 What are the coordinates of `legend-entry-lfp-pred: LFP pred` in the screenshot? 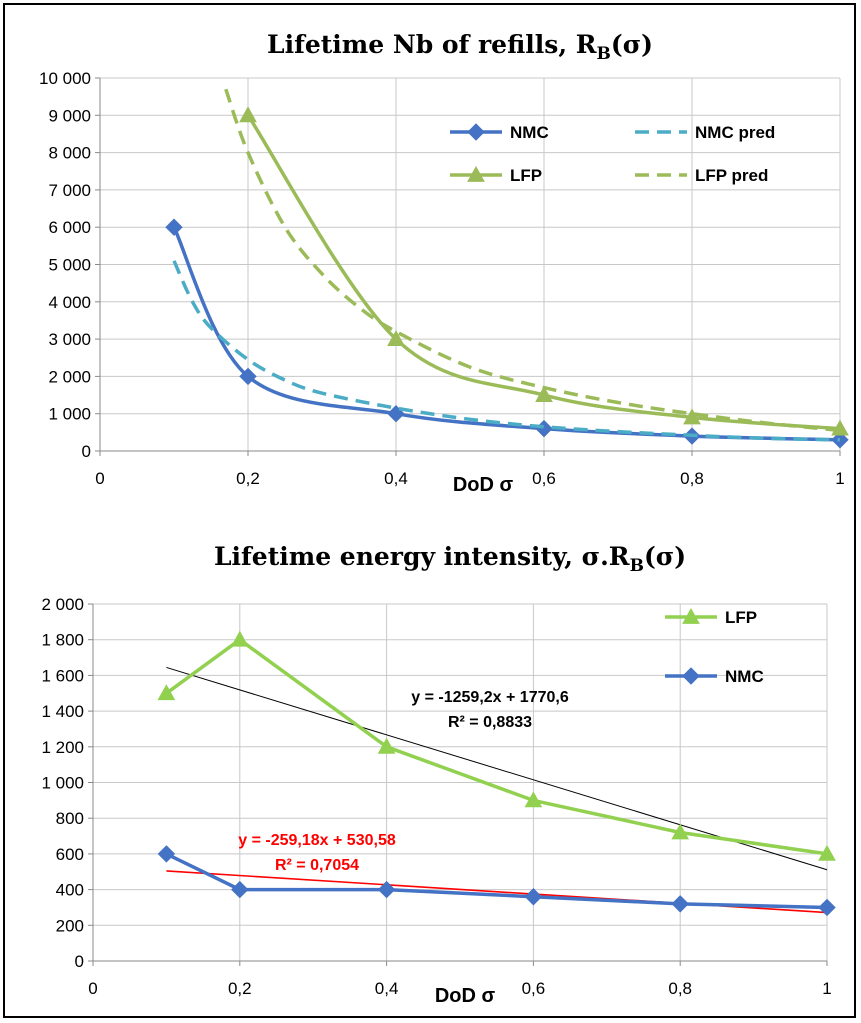 It's located at (701, 175).